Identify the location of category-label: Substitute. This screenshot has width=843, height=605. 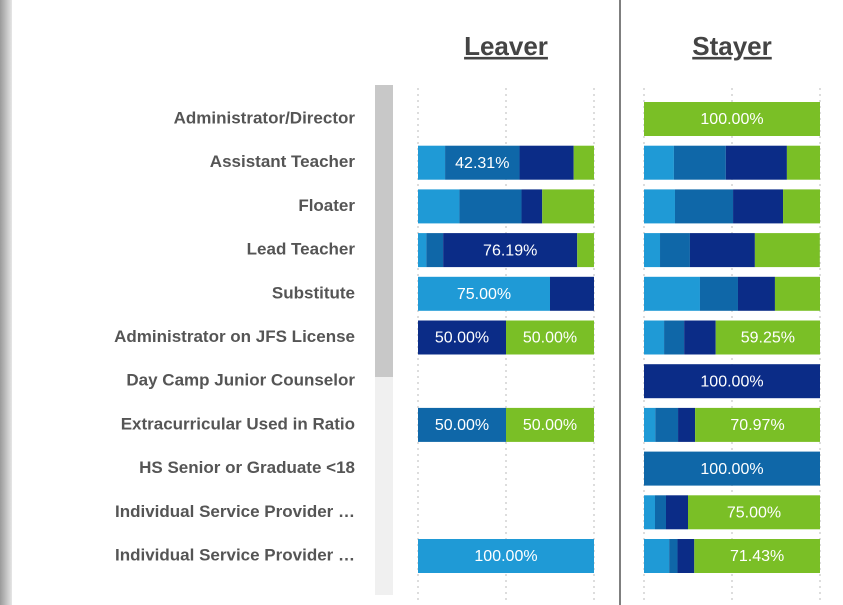
(313, 292).